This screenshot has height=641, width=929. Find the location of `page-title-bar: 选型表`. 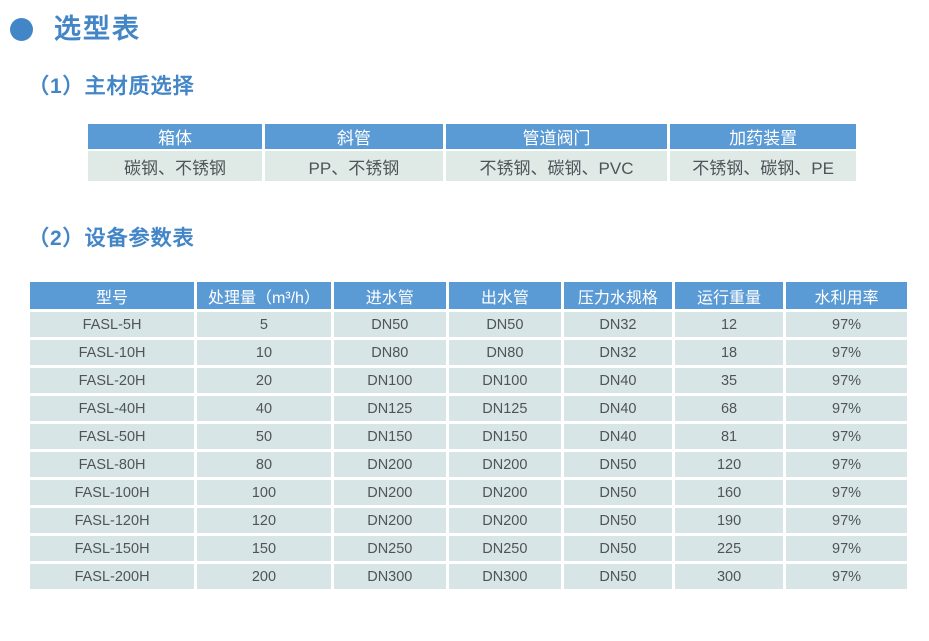

page-title-bar: 选型表 is located at coordinates (75, 29).